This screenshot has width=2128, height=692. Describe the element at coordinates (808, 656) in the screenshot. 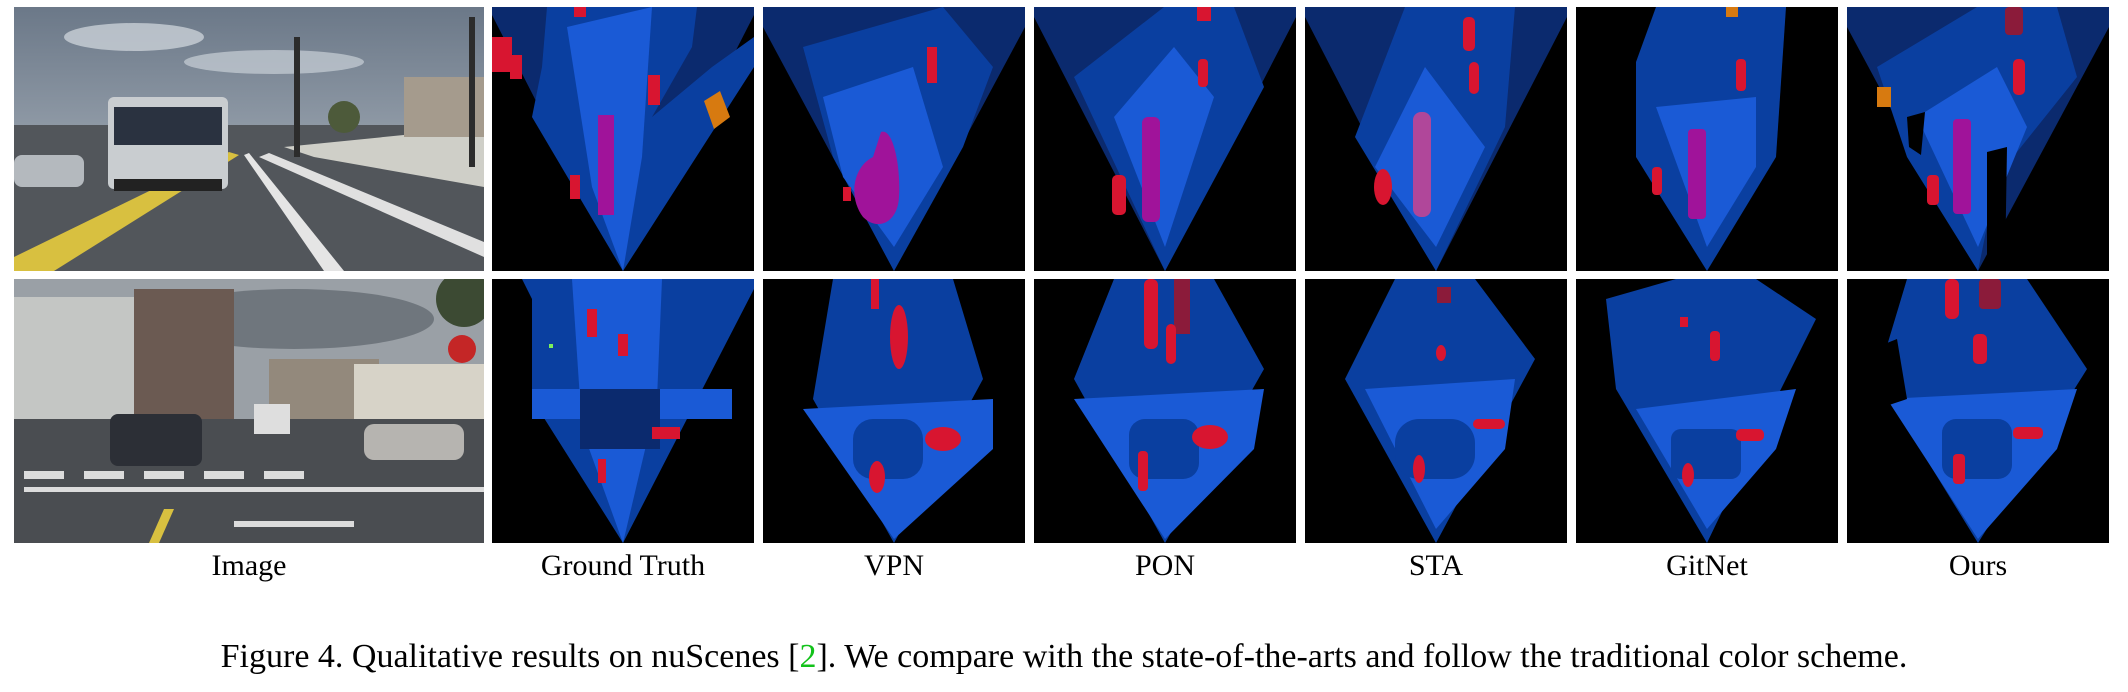

I see `citation-link: 2` at that location.